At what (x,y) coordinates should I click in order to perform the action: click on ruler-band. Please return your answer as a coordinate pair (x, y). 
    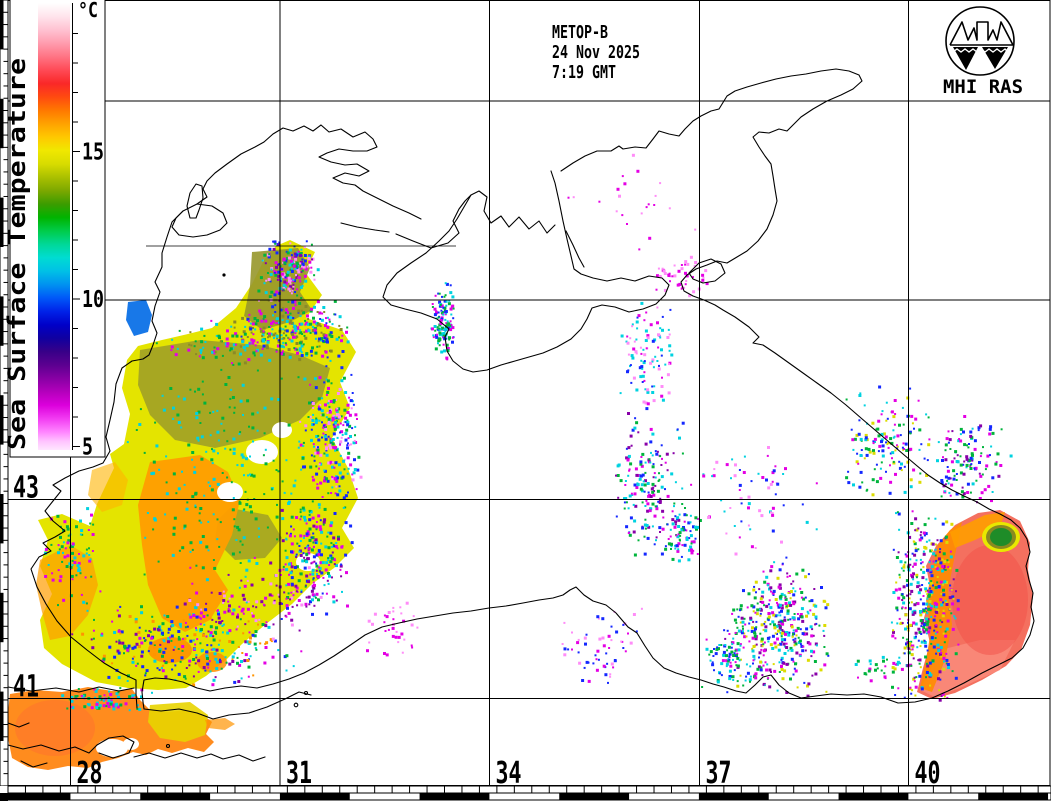
    Looking at the image, I should click on (2, 716).